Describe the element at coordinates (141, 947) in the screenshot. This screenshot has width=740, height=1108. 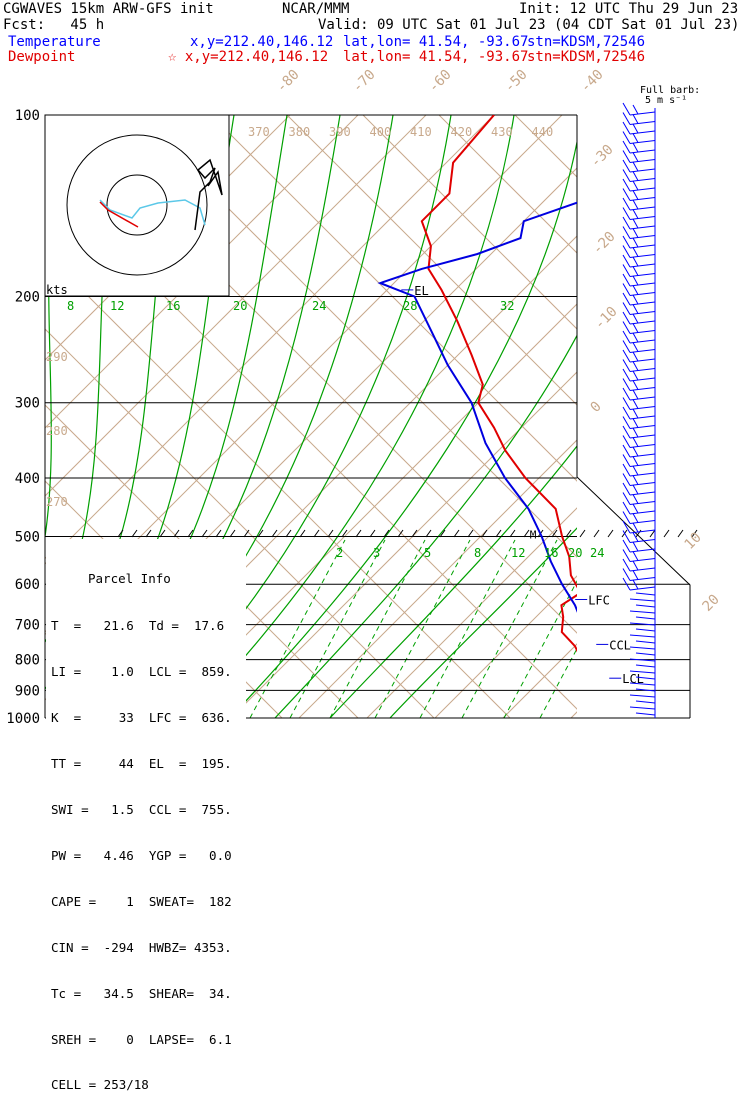
I see `parcel-row: CIN = -294 HWBZ= 4353.` at that location.